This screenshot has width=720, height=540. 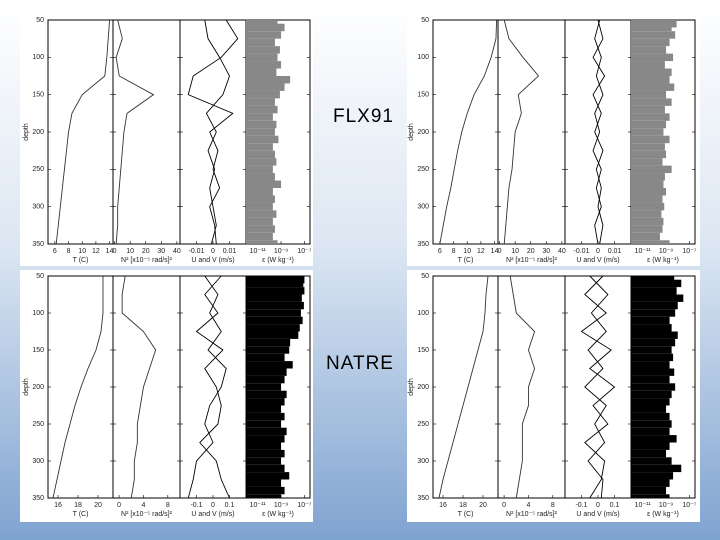 I want to click on x-axis-label: T (C), so click(x=81, y=260).